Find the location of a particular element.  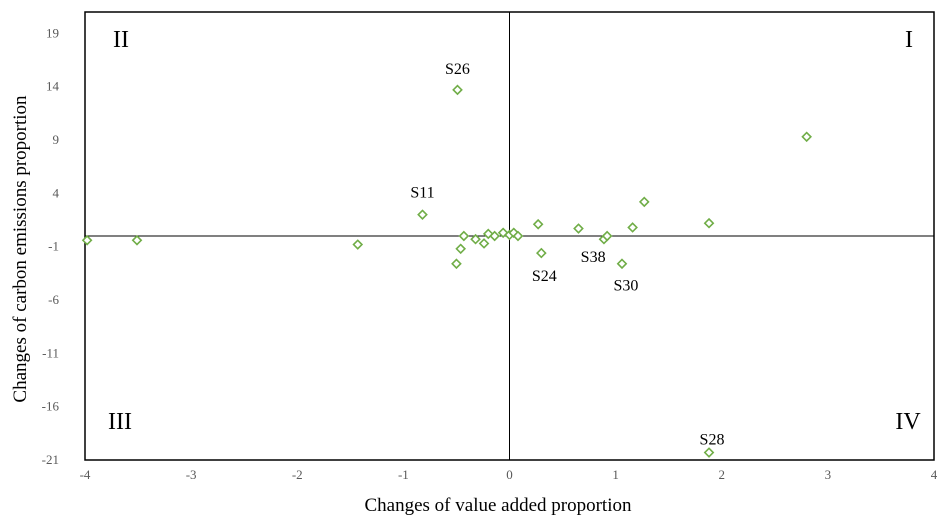

x-tick-labels: -4 -3 -2 -1 0 1 2 3 4 is located at coordinates (508, 474).